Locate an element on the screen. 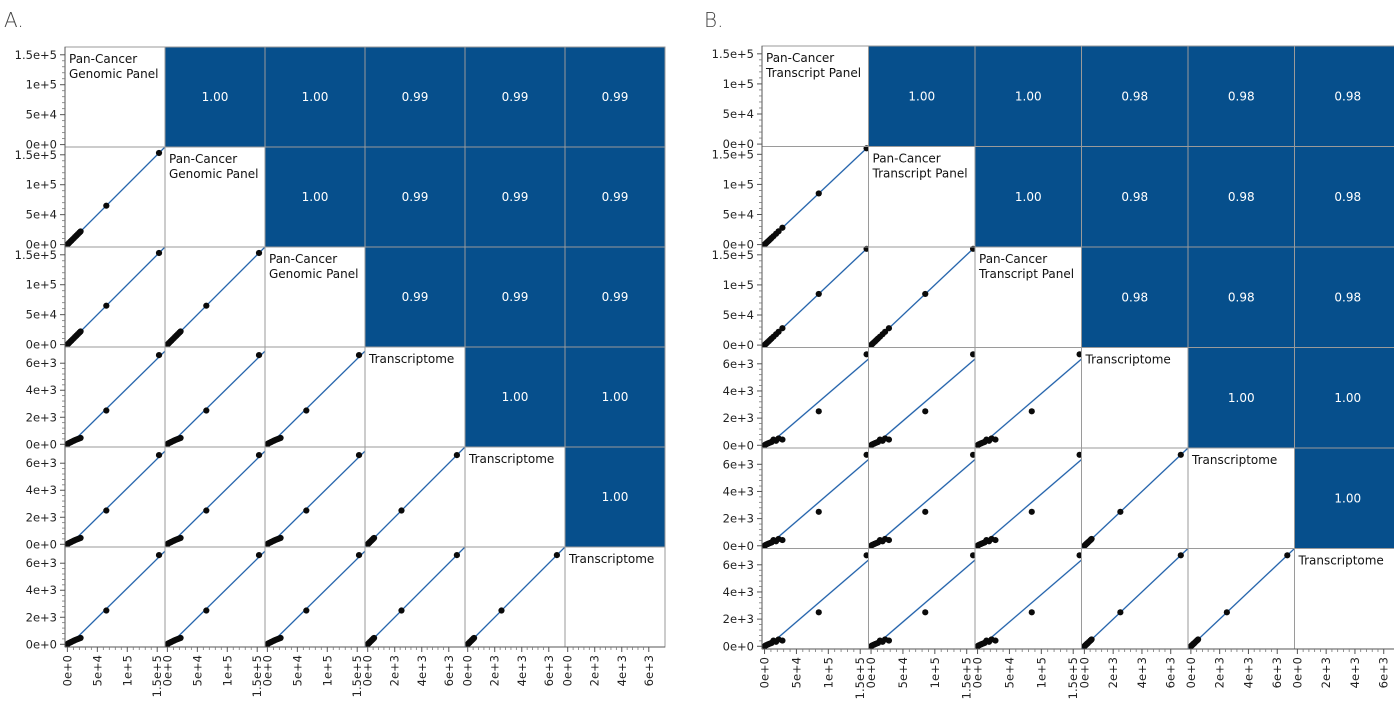 The height and width of the screenshot is (702, 1394). x-tick-label: 1.5e+5 is located at coordinates (257, 676).